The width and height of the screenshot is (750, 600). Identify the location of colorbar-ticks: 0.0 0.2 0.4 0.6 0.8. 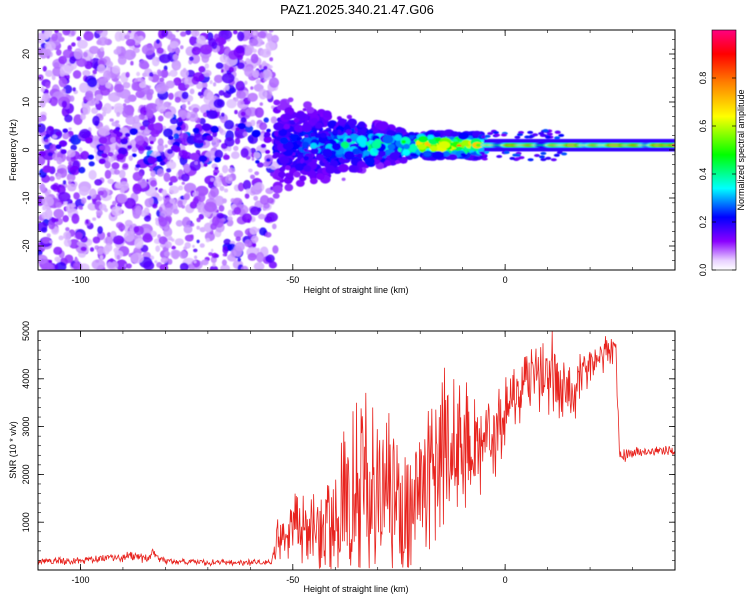
(717, 174).